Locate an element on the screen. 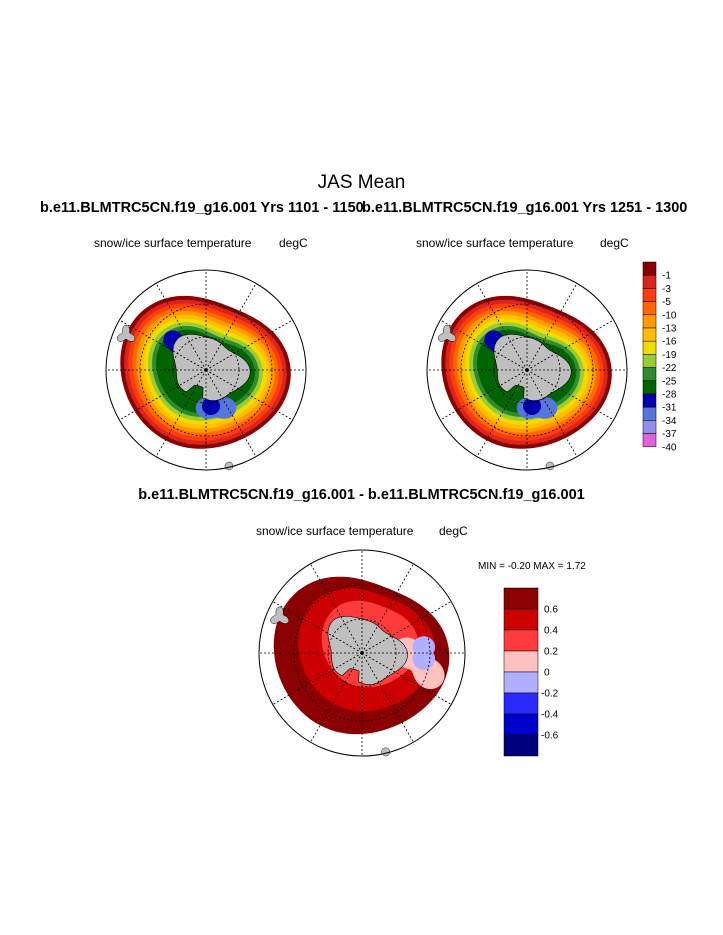  temp-colorbar-label: -10 is located at coordinates (669, 315).